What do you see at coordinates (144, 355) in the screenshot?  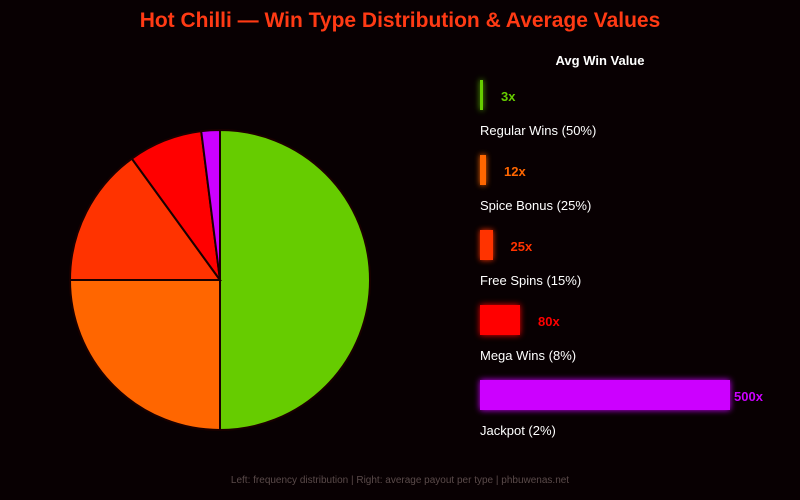 I see `pie-slice-spice-bonus` at bounding box center [144, 355].